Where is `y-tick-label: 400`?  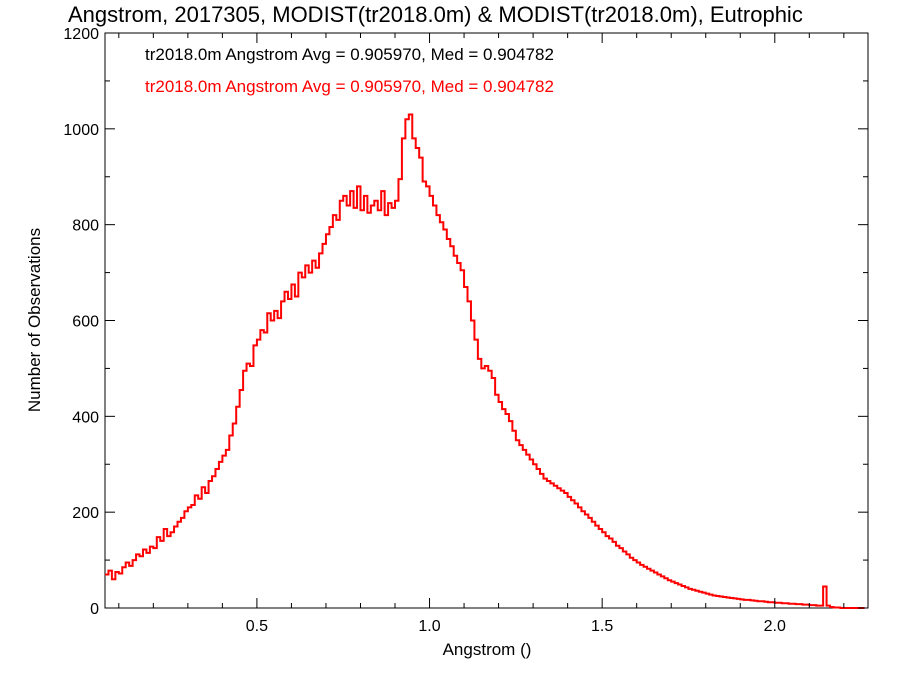 y-tick-label: 400 is located at coordinates (85, 417).